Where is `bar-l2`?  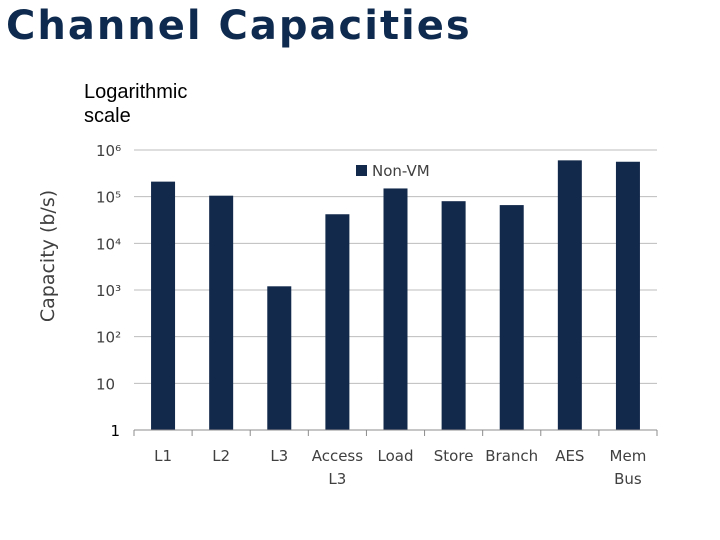
bar-l2 is located at coordinates (221, 312).